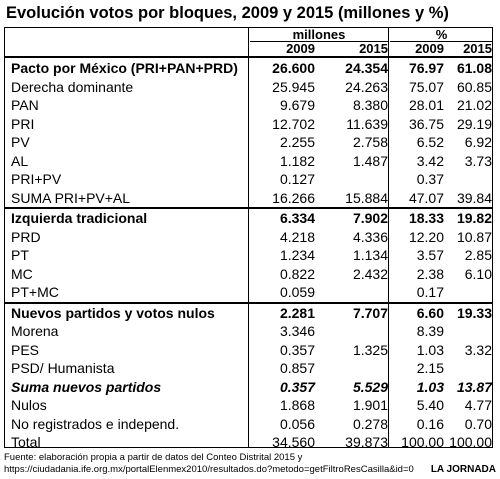  What do you see at coordinates (297, 368) in the screenshot?
I see `row-value: 0.857` at bounding box center [297, 368].